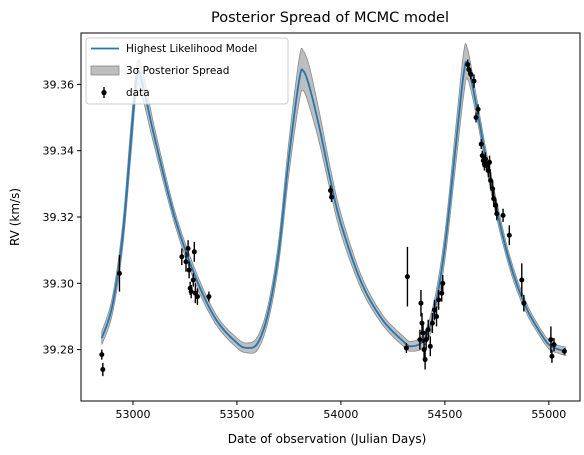  I want to click on y-axis-label: RV (km/s), so click(15, 217).